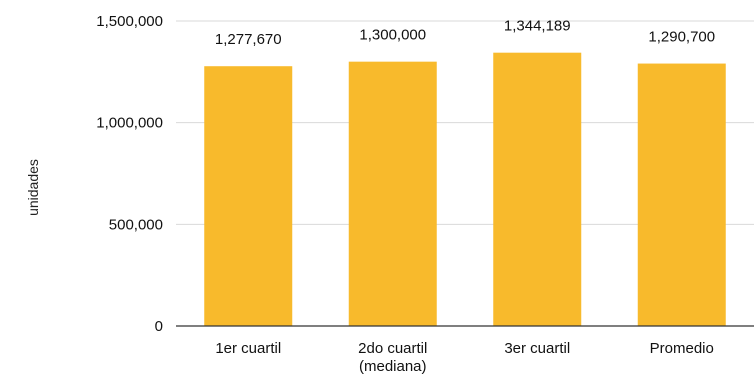 Image resolution: width=754 pixels, height=382 pixels. I want to click on x-category-label: 2do cuartil (mediana), so click(392, 357).